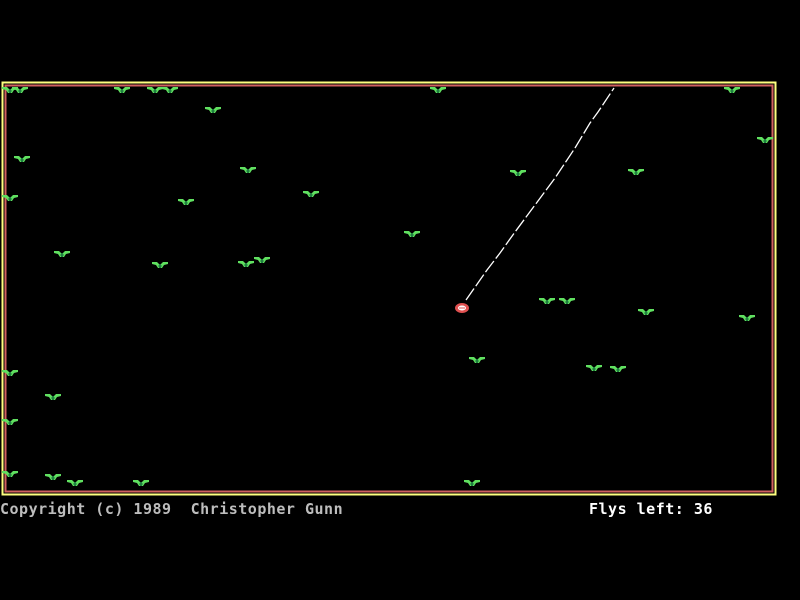  What do you see at coordinates (637, 509) in the screenshot?
I see `flys-left-label: Flys left:` at bounding box center [637, 509].